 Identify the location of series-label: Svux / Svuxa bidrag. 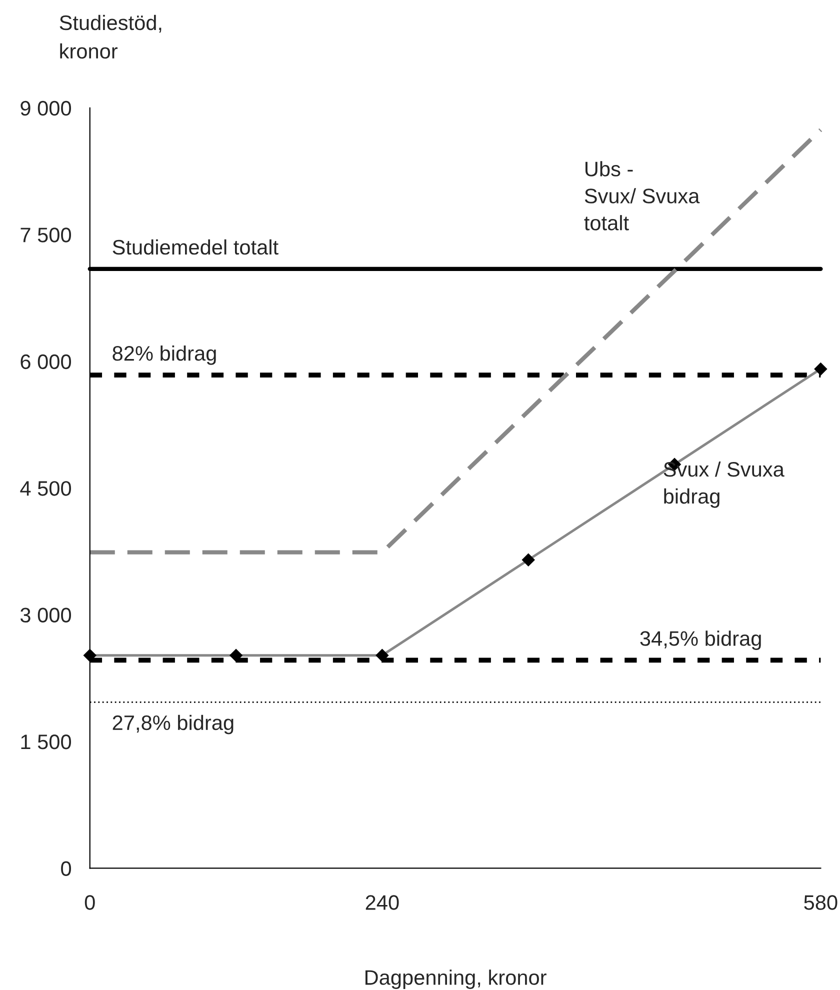
(724, 484).